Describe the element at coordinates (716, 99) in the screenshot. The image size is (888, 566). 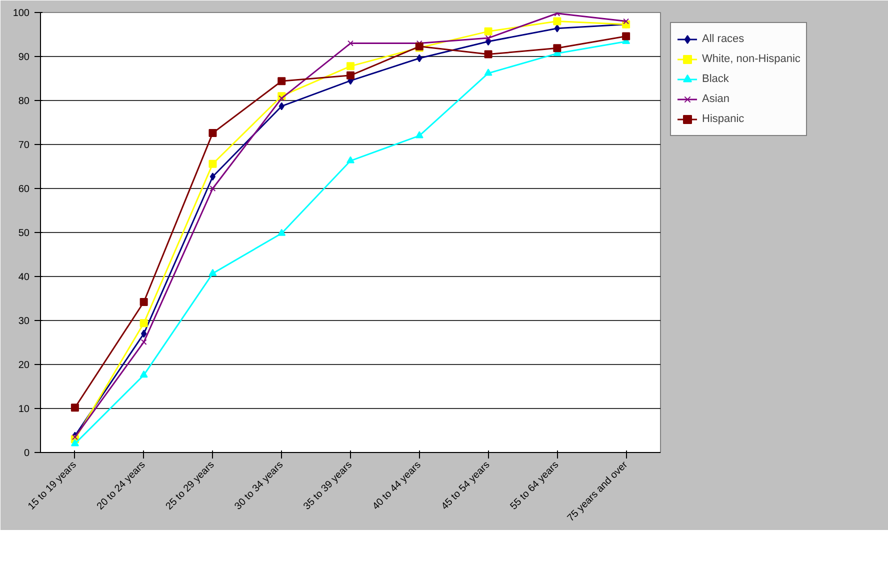
I see `legend-label: Asian` at that location.